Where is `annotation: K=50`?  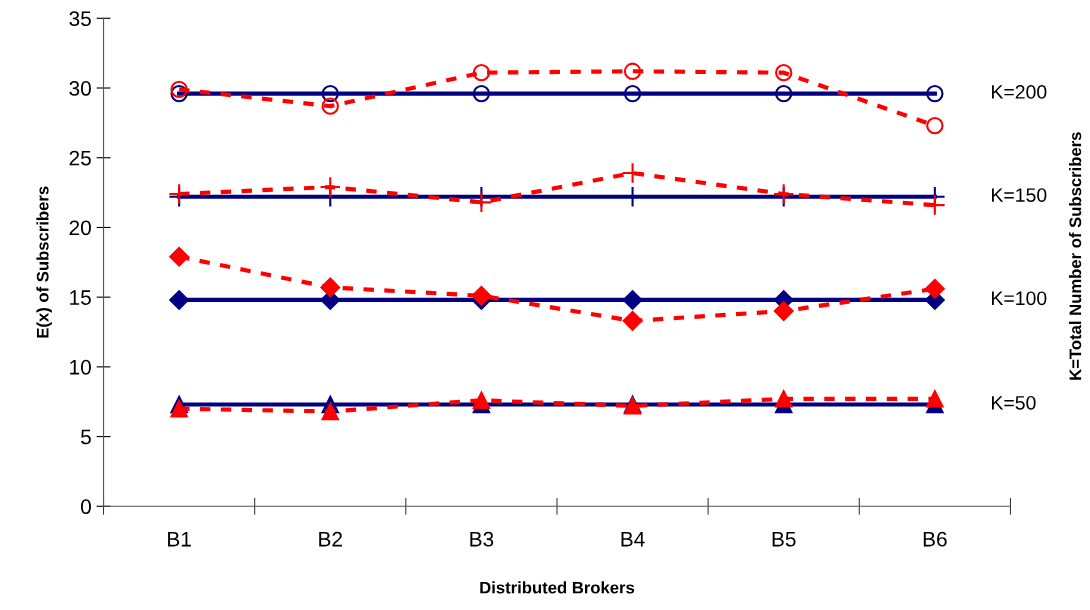 annotation: K=50 is located at coordinates (1014, 402).